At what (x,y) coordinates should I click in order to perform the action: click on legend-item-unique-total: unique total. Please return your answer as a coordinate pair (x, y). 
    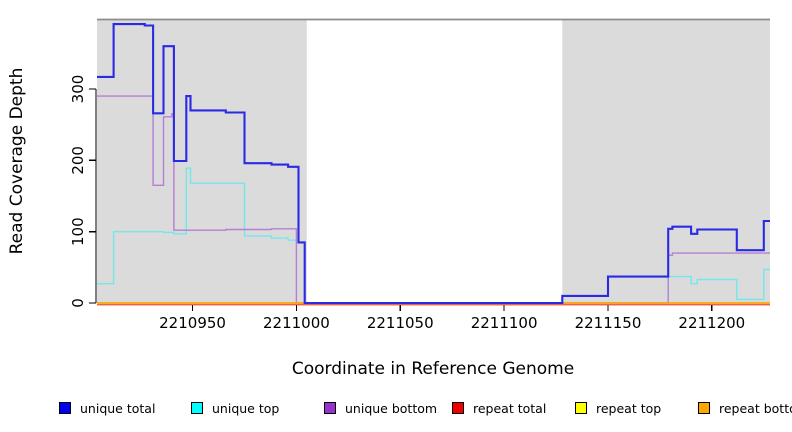
    Looking at the image, I should click on (107, 408).